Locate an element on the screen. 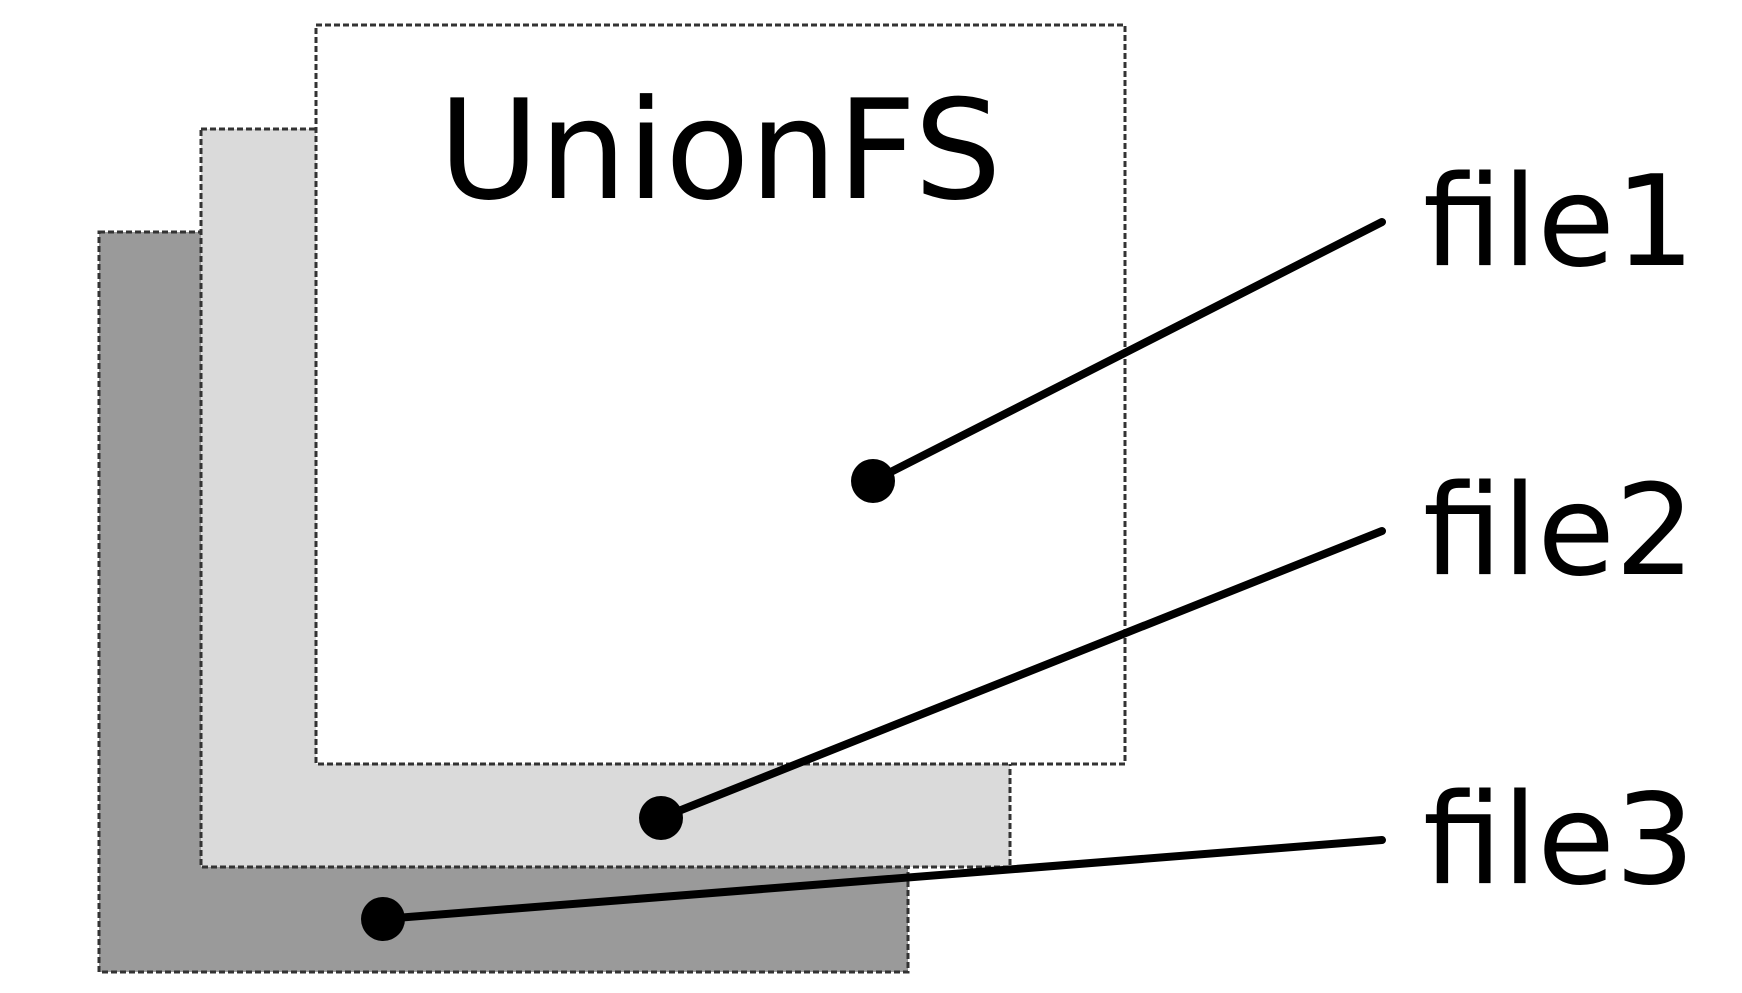 The image size is (1742, 993). file3-point is located at coordinates (383, 919).